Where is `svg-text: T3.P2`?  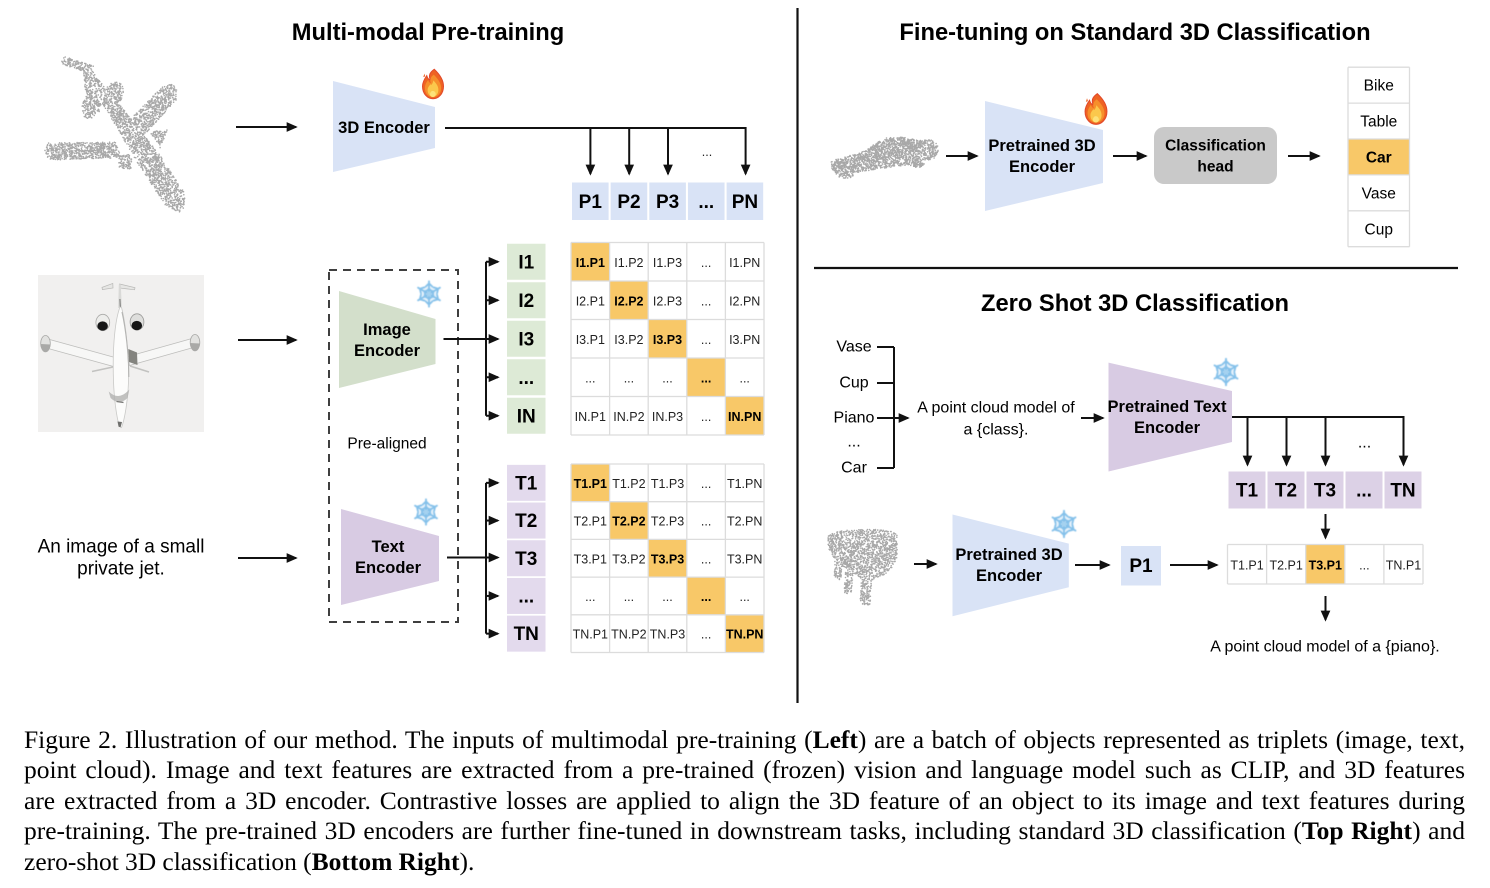
svg-text: T3.P2 is located at coordinates (628, 559).